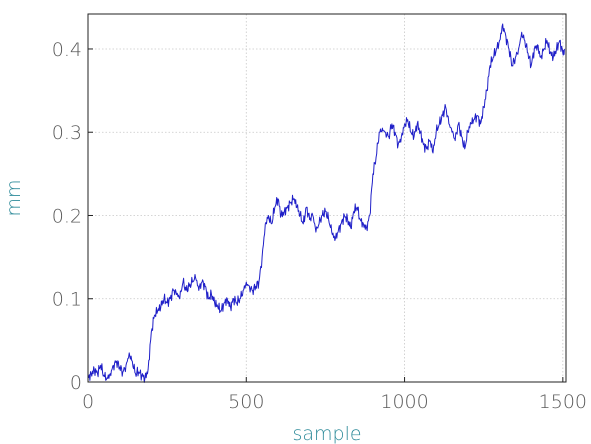 The width and height of the screenshot is (591, 444). Describe the element at coordinates (88, 402) in the screenshot. I see `x-tick-label: 0` at that location.